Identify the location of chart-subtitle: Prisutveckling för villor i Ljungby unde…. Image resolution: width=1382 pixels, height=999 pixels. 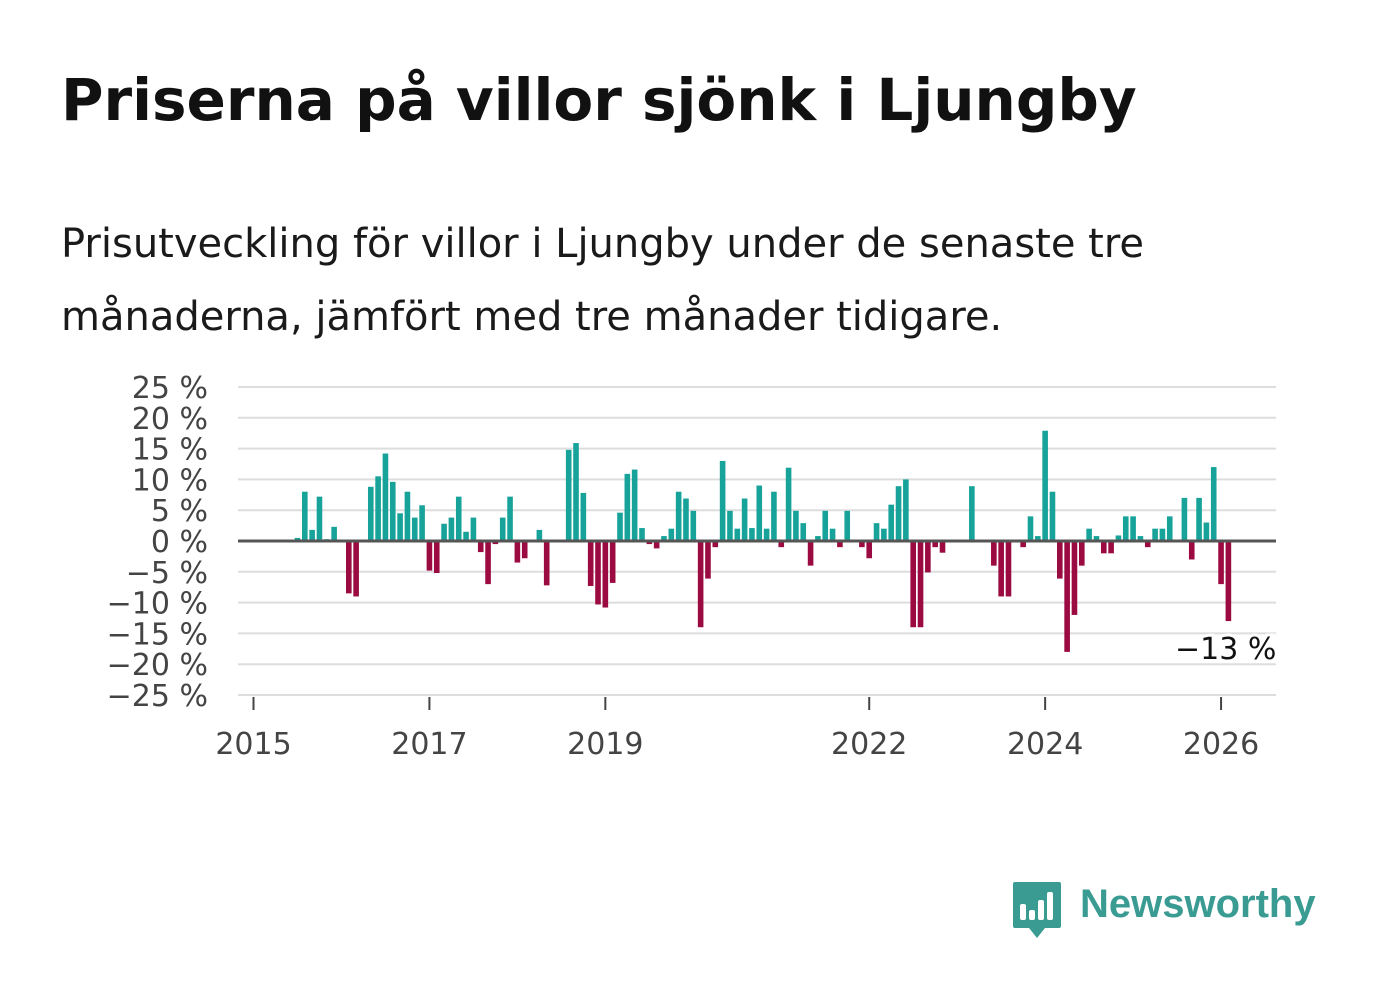
(603, 280).